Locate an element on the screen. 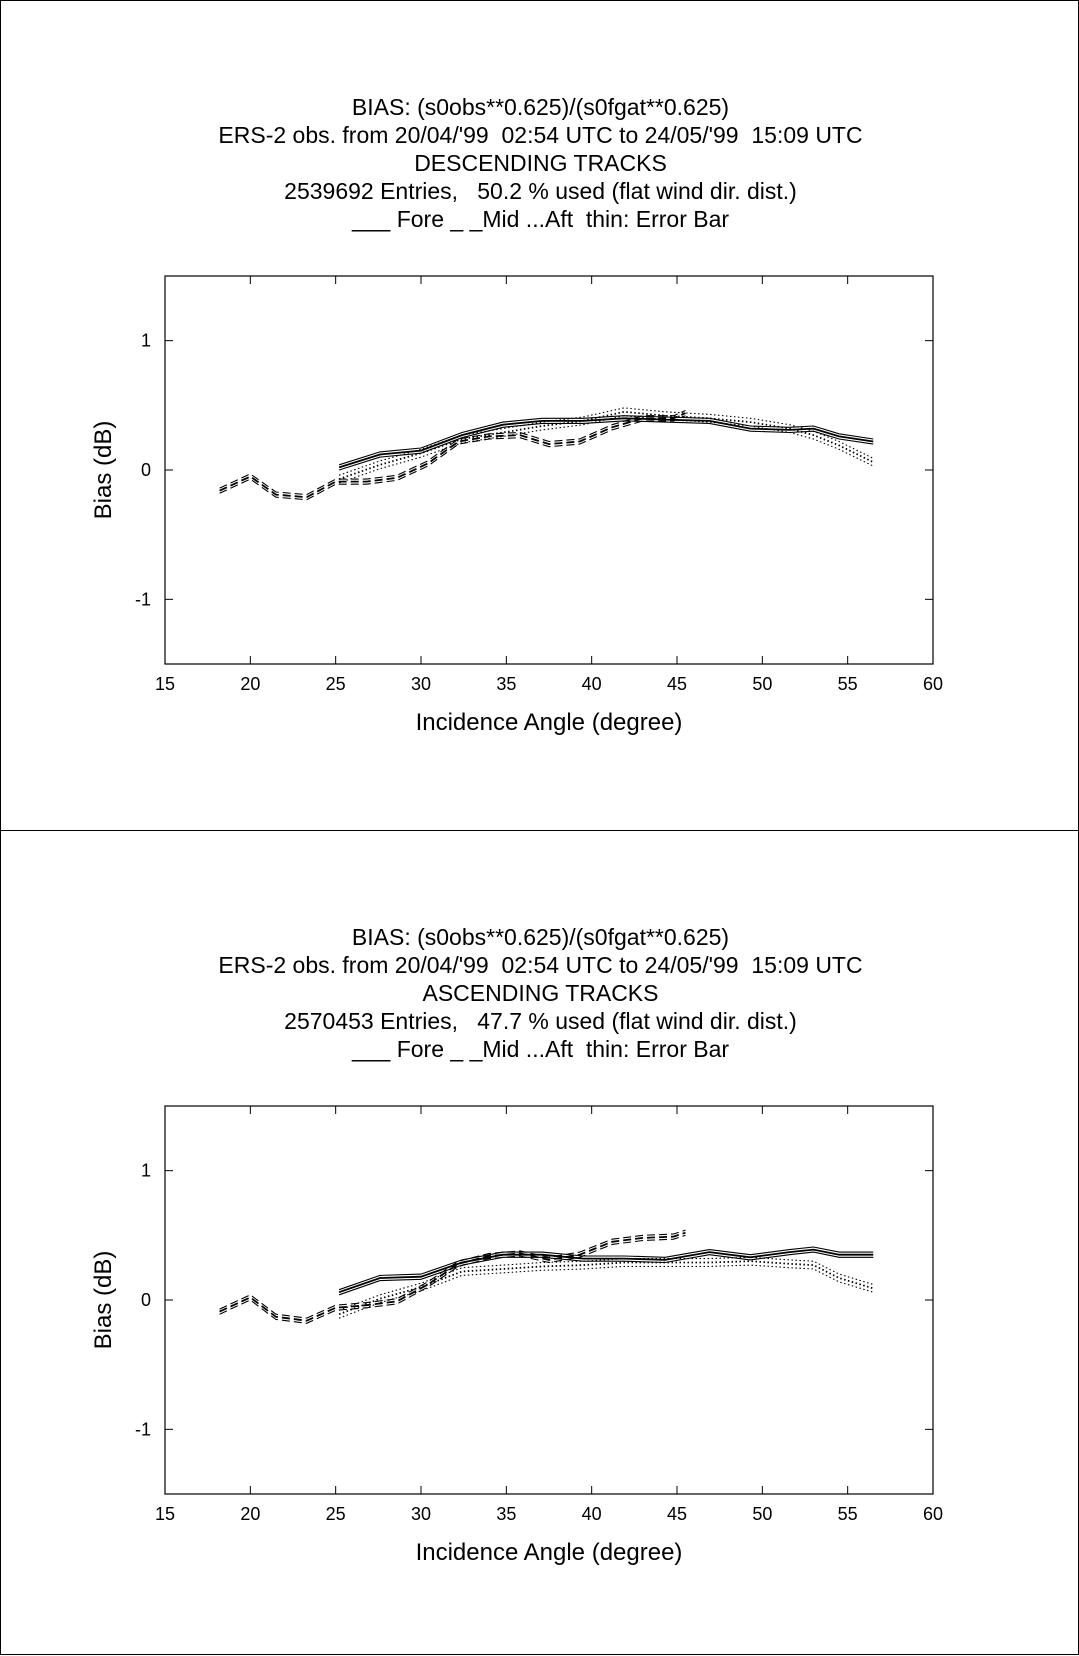 This screenshot has width=1079, height=1656. chart-subtitle-tracks: DESCENDING TRACKS is located at coordinates (540, 163).